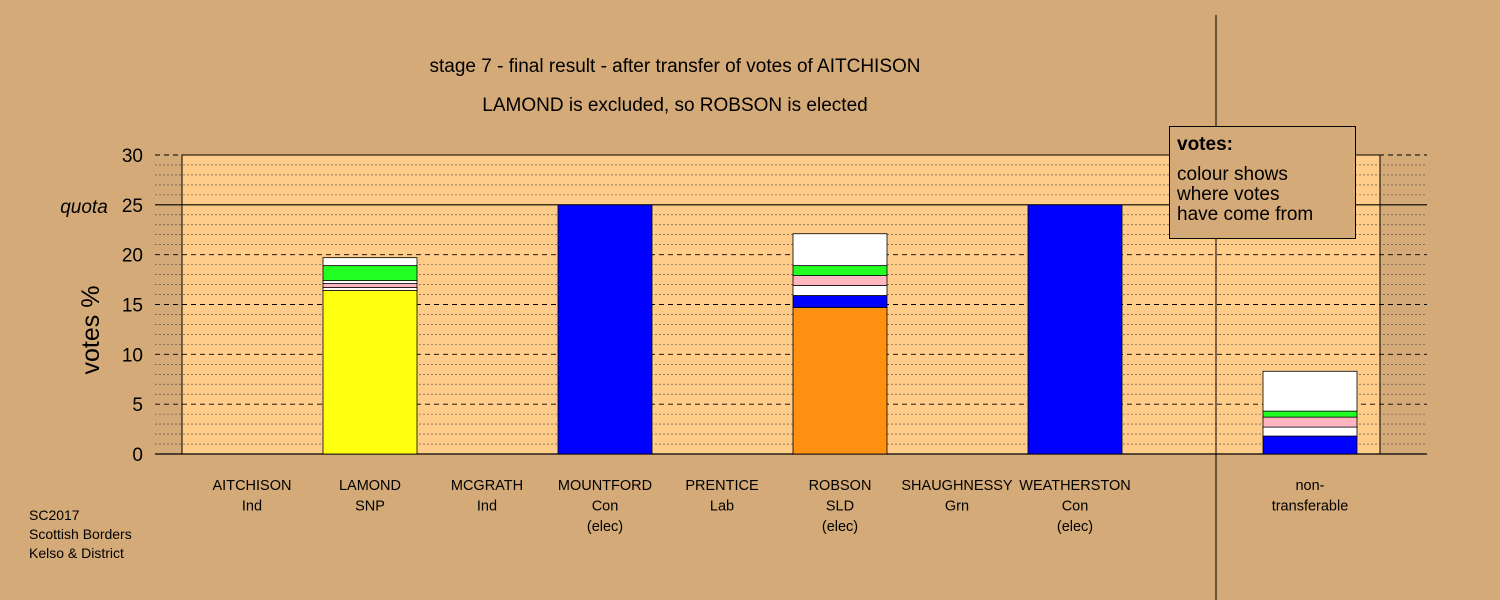 The height and width of the screenshot is (600, 1500). What do you see at coordinates (957, 486) in the screenshot?
I see `x-tick-label: SHAUGHNESSY` at bounding box center [957, 486].